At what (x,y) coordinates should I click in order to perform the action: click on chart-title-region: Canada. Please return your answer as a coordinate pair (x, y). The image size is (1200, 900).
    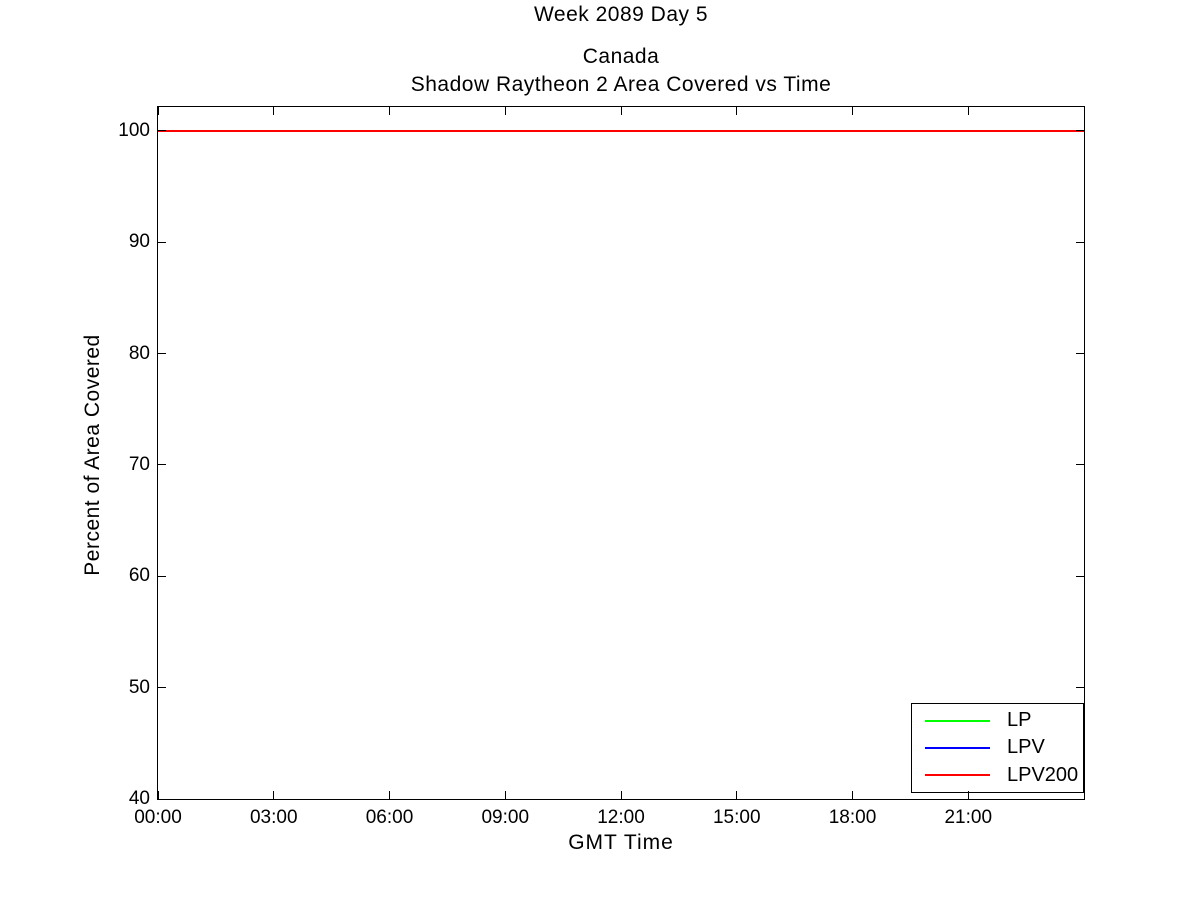
    Looking at the image, I should click on (621, 56).